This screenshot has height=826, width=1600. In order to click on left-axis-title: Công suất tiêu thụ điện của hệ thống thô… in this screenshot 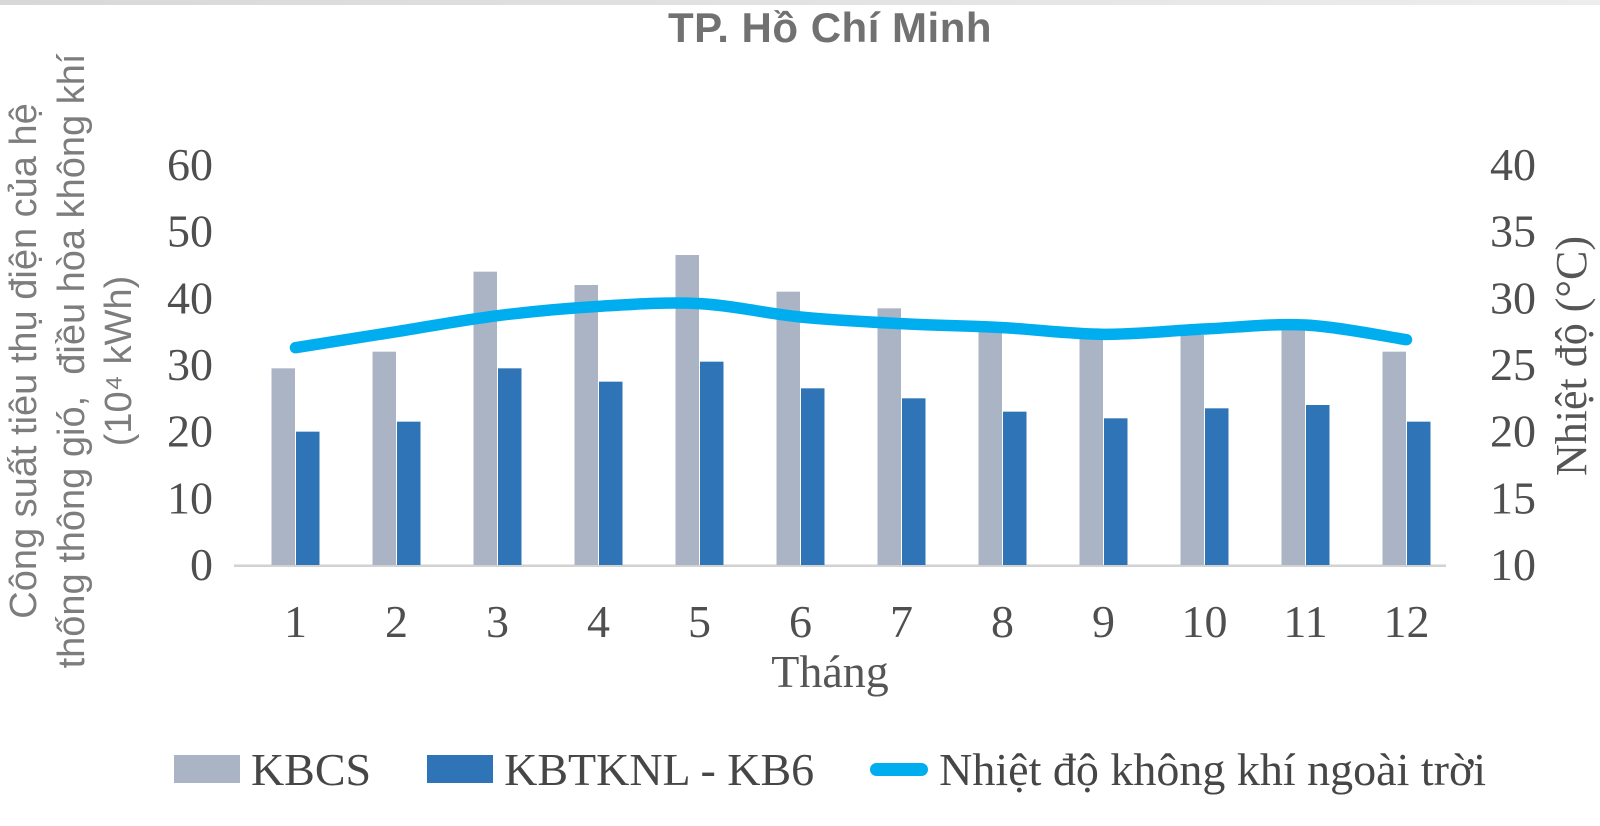, I will do `click(76, 361)`.